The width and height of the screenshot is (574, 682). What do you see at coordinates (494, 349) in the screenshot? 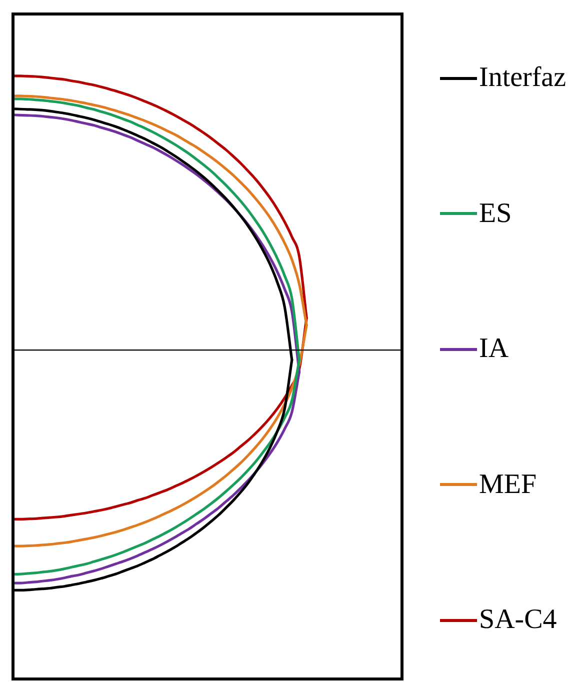
I see `legend-label: IA` at bounding box center [494, 349].